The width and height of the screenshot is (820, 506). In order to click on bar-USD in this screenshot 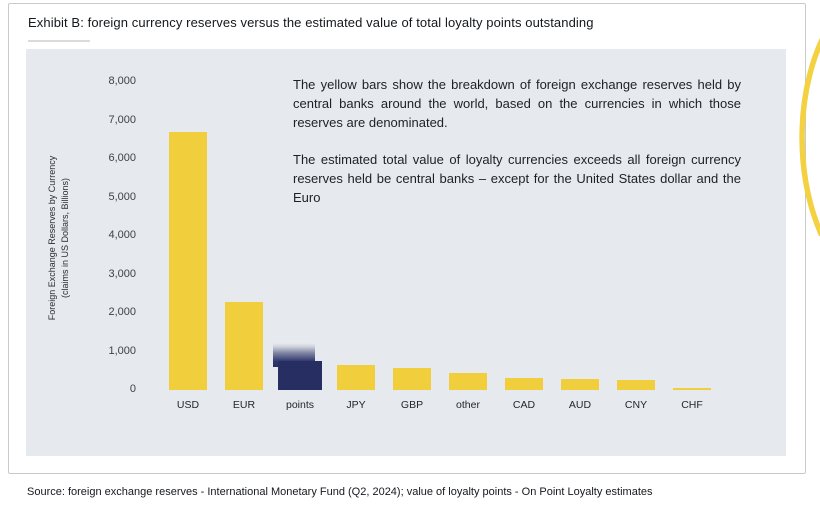, I will do `click(188, 261)`.